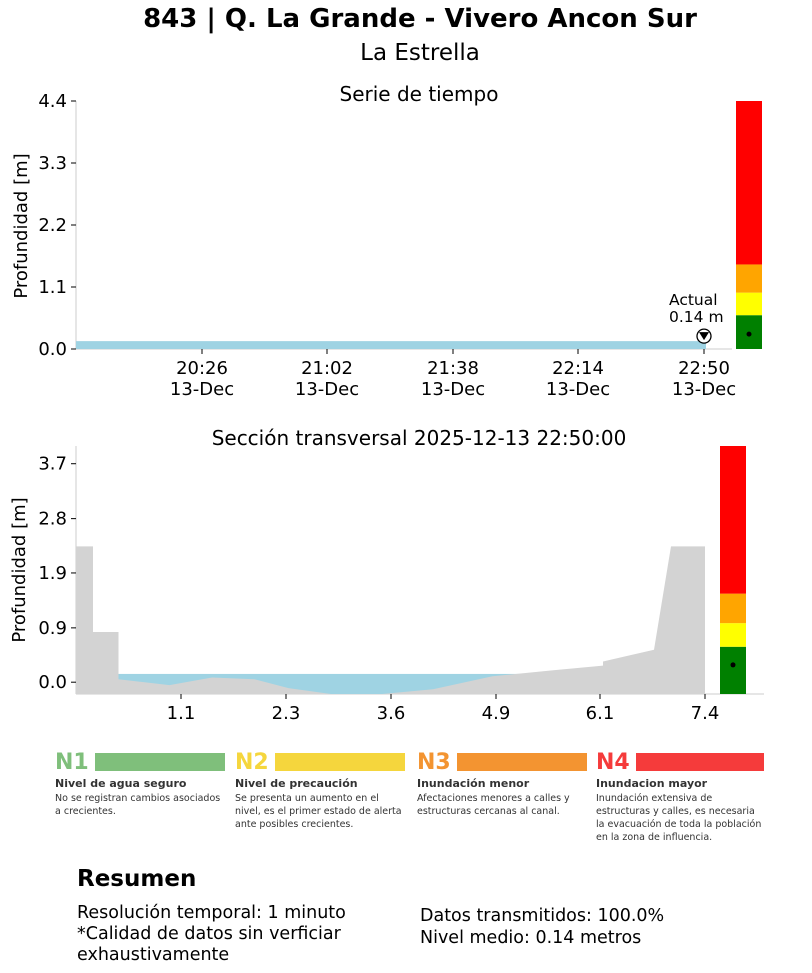 The width and height of the screenshot is (812, 973). What do you see at coordinates (52, 464) in the screenshot?
I see `y-tick-label: 3.7` at bounding box center [52, 464].